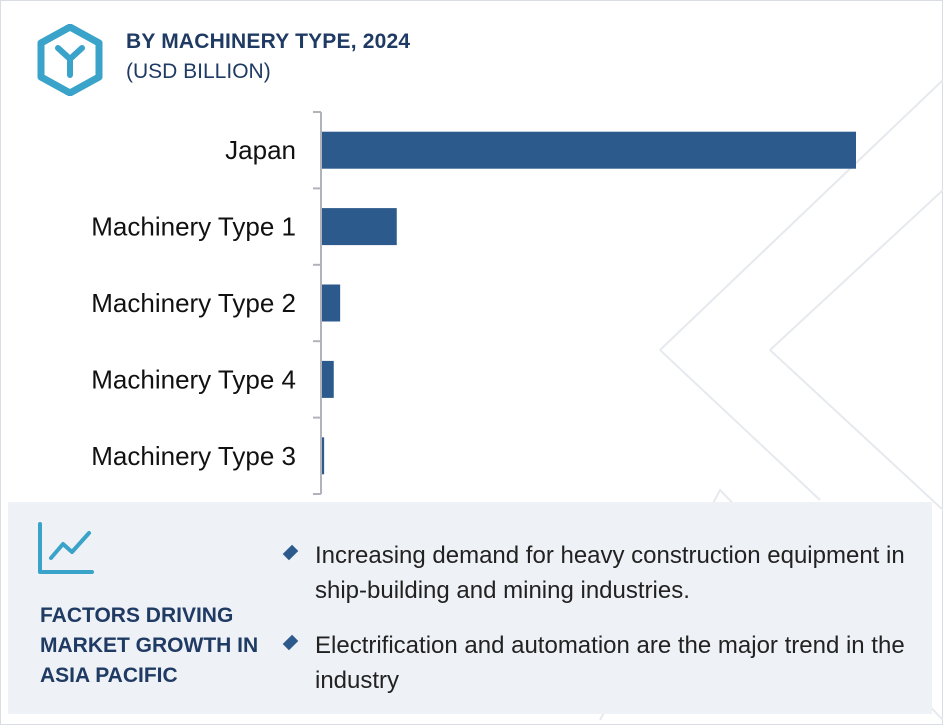 The height and width of the screenshot is (725, 943). What do you see at coordinates (193, 379) in the screenshot?
I see `category-label: Machinery Type 4` at bounding box center [193, 379].